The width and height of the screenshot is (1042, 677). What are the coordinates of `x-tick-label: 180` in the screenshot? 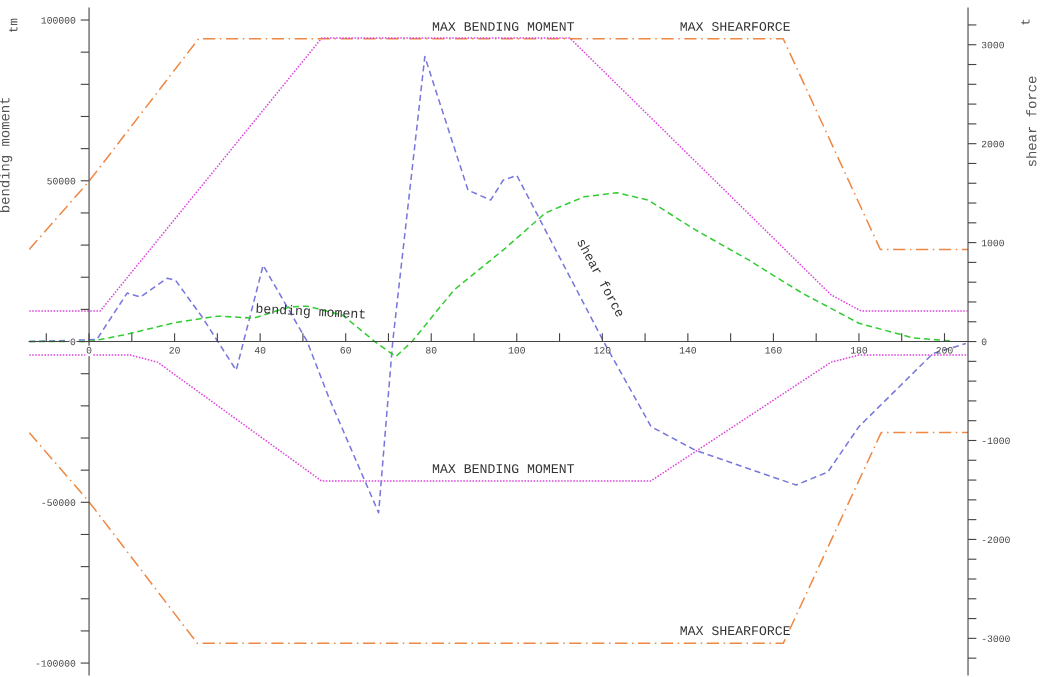 It's located at (859, 350).